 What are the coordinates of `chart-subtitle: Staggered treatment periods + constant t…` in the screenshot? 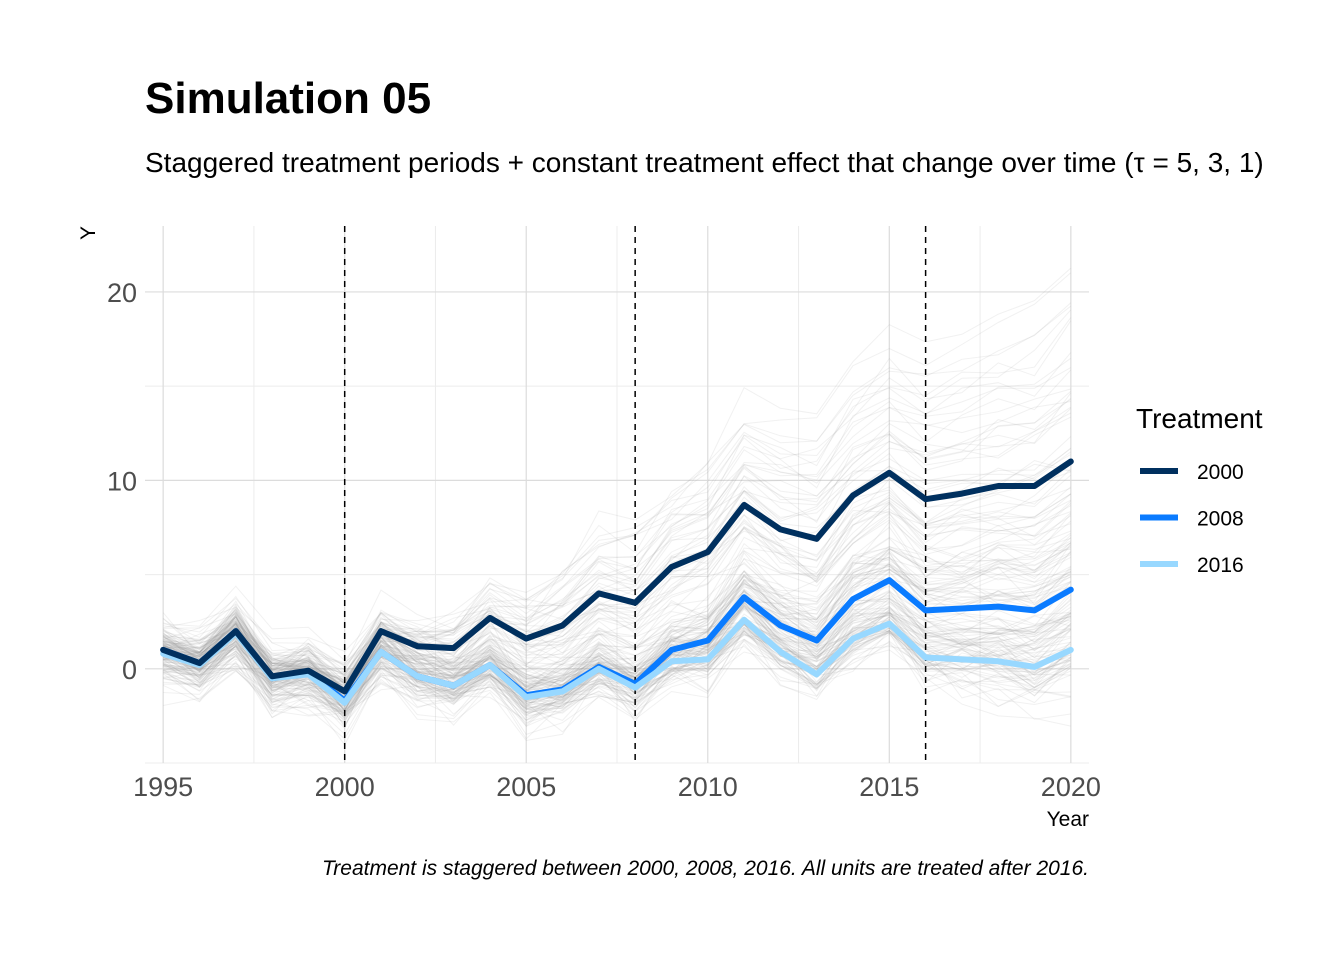 It's located at (704, 162).